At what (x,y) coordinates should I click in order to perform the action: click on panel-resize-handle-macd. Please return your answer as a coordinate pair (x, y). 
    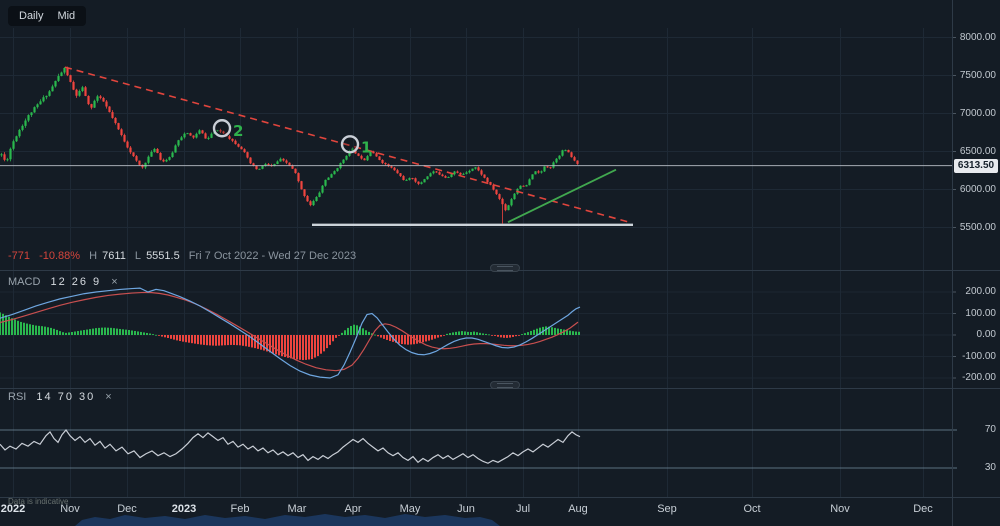
    Looking at the image, I should click on (505, 268).